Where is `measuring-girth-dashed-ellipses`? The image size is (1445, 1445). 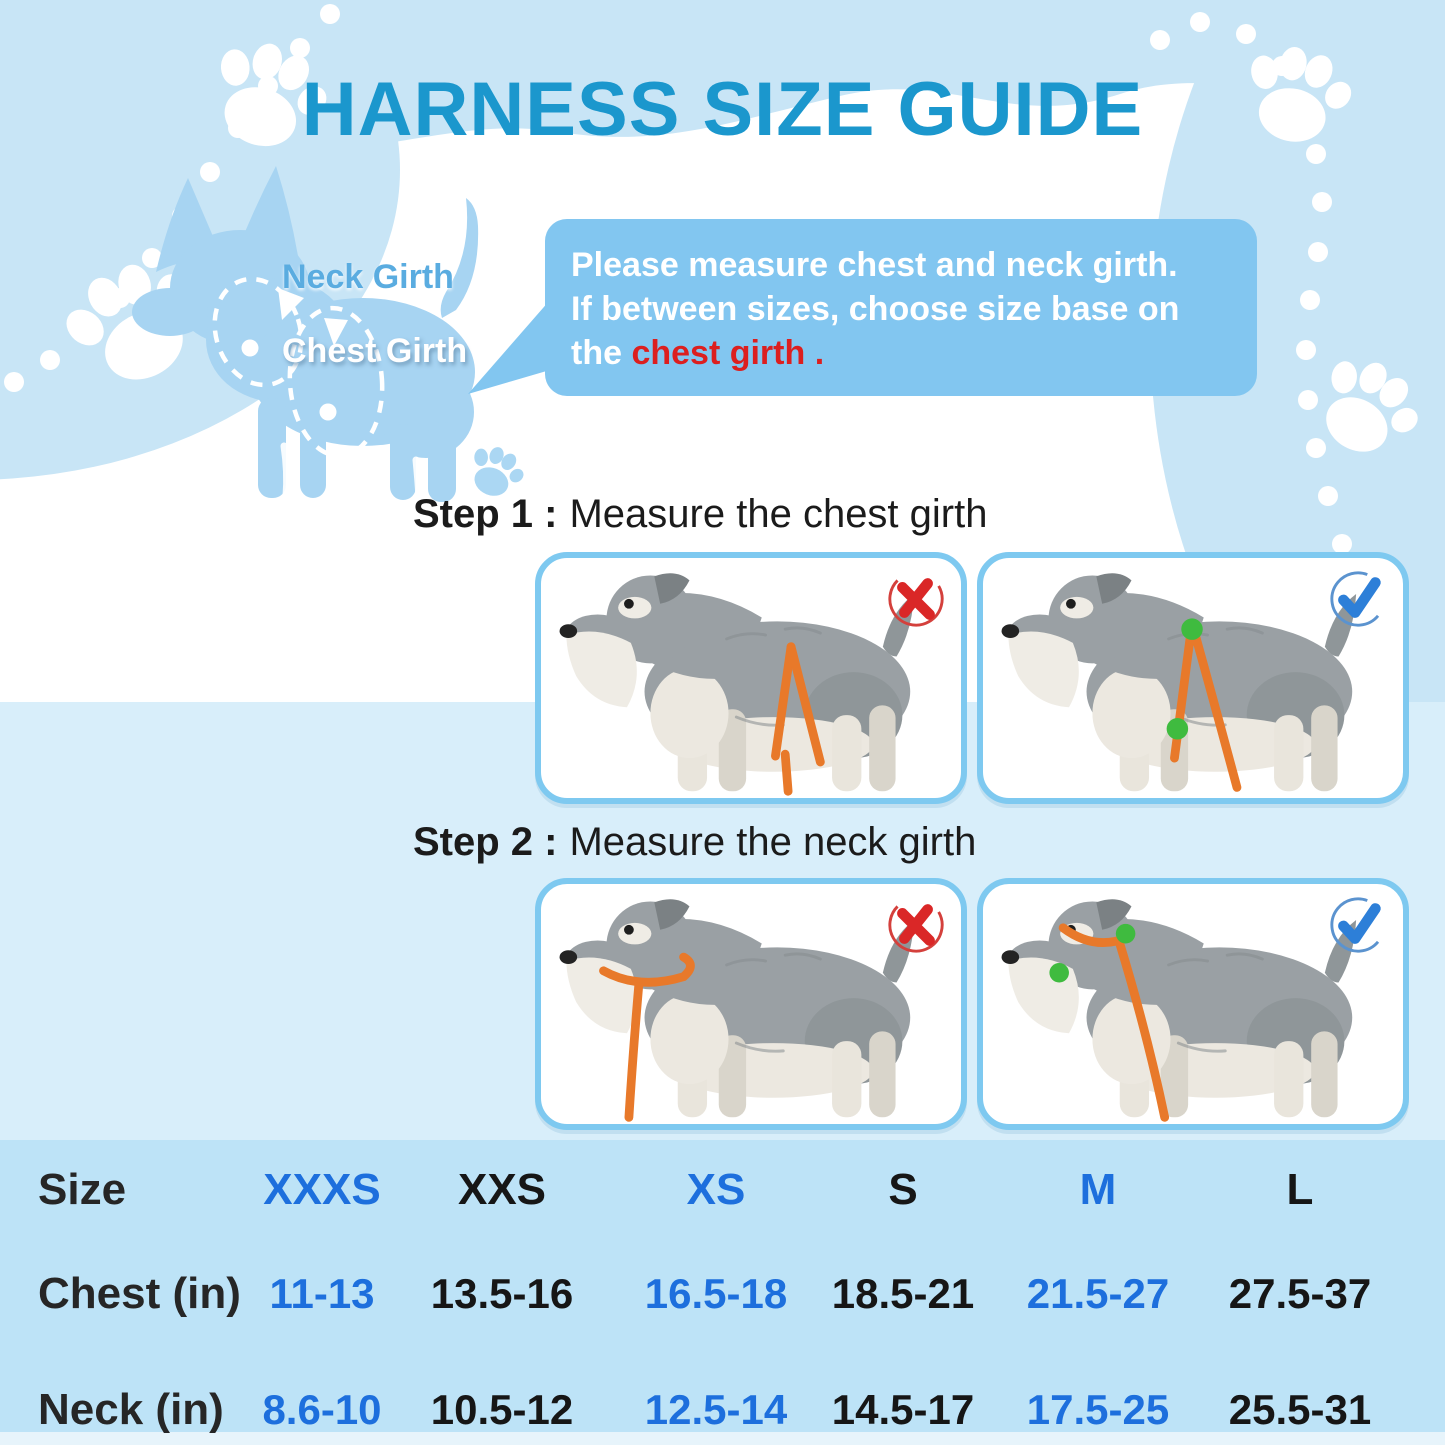 measuring-girth-dashed-ellipses is located at coordinates (298, 367).